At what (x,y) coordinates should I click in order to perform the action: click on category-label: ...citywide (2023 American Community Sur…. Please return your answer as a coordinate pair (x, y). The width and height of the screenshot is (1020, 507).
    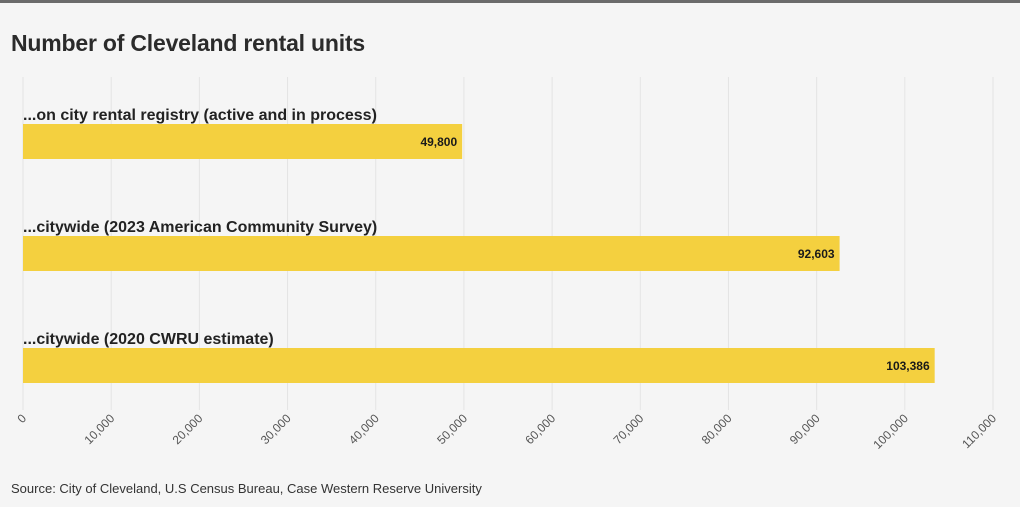
    Looking at the image, I should click on (200, 227).